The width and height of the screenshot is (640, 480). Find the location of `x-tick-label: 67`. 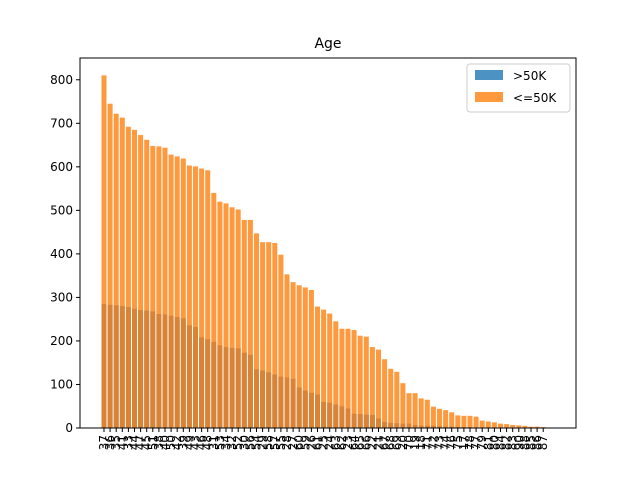

x-tick-label: 67 is located at coordinates (385, 442).